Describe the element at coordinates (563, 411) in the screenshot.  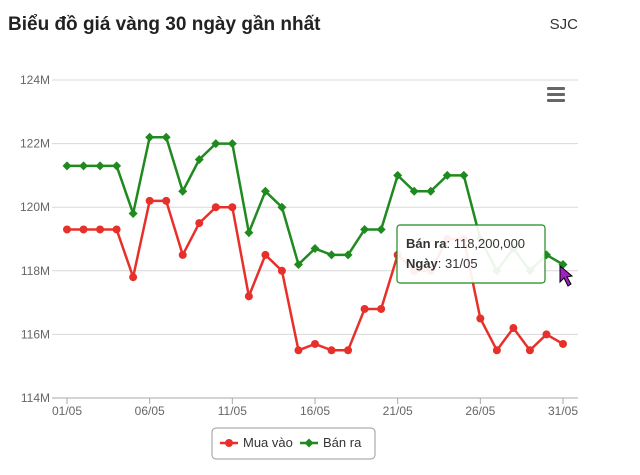
I see `x-tick-label: 31/05` at that location.